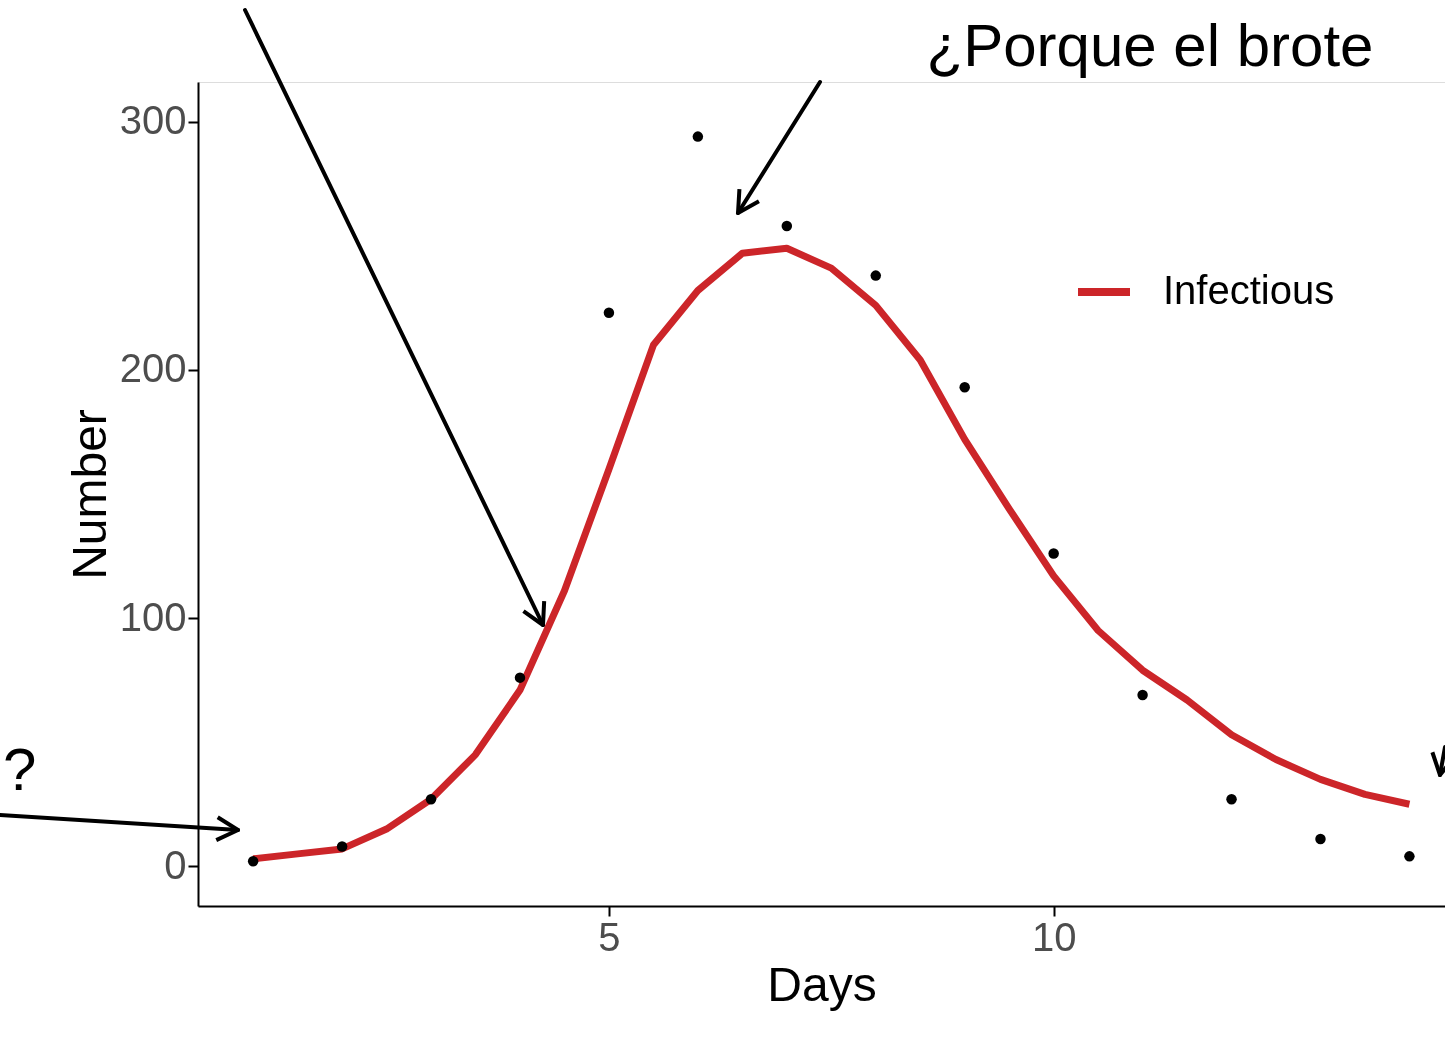 This screenshot has height=1050, width=1445. Describe the element at coordinates (822, 984) in the screenshot. I see `x-axis-title: Days` at that location.